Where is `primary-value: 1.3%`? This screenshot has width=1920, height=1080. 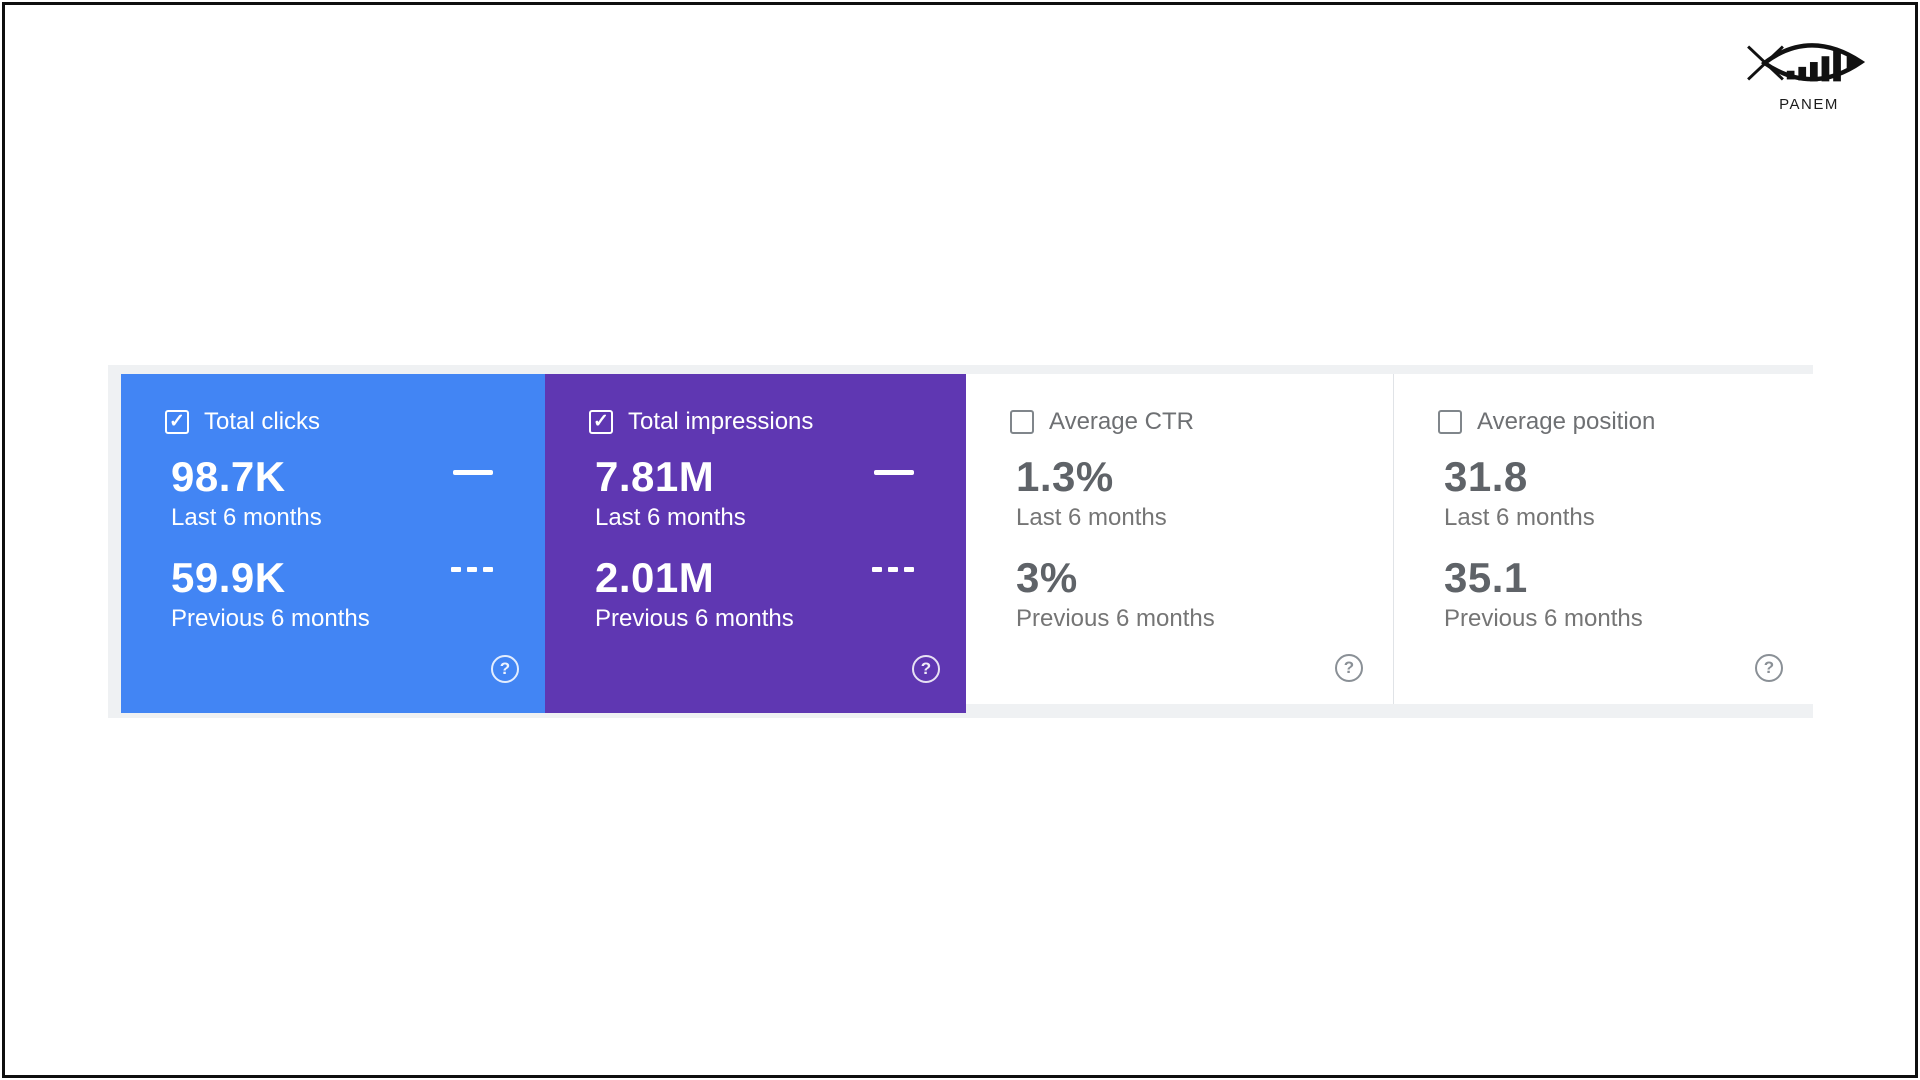 primary-value: 1.3% is located at coordinates (1065, 476).